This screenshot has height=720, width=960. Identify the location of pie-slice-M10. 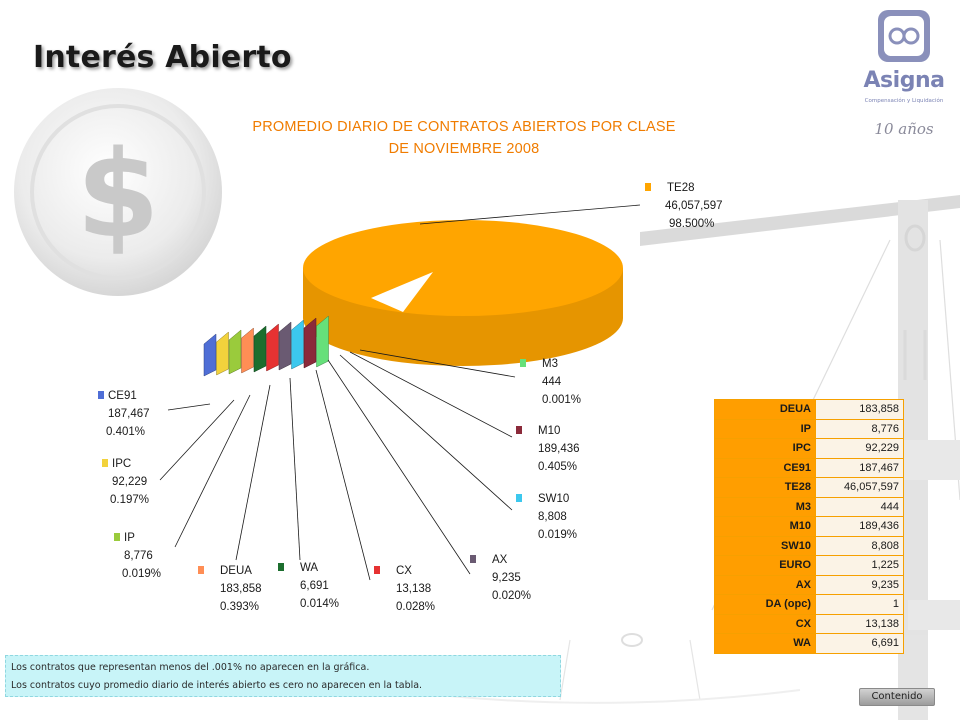
(310, 343).